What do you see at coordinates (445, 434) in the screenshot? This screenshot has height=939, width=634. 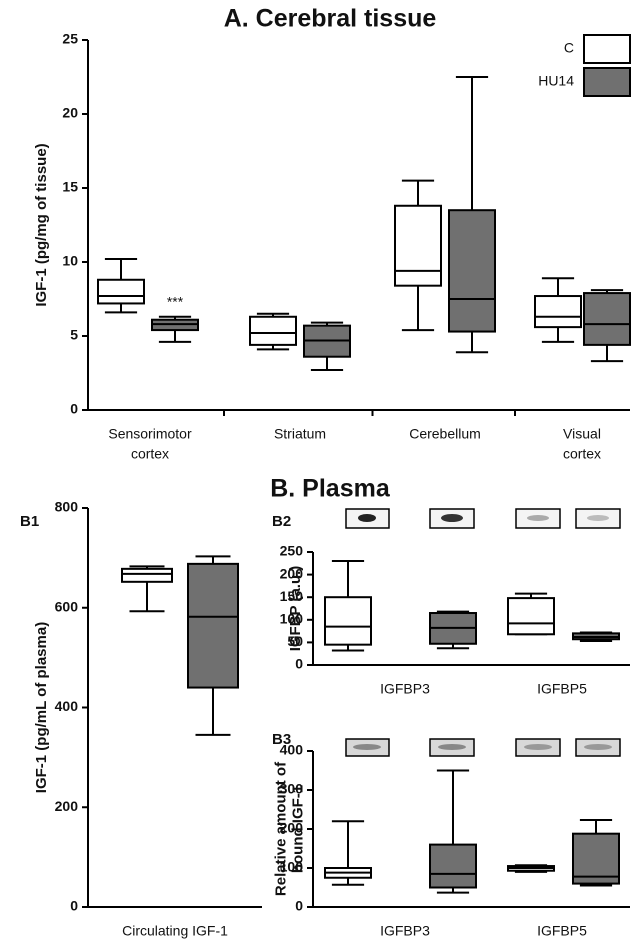 I see `x-tick-label: Cerebellum` at bounding box center [445, 434].